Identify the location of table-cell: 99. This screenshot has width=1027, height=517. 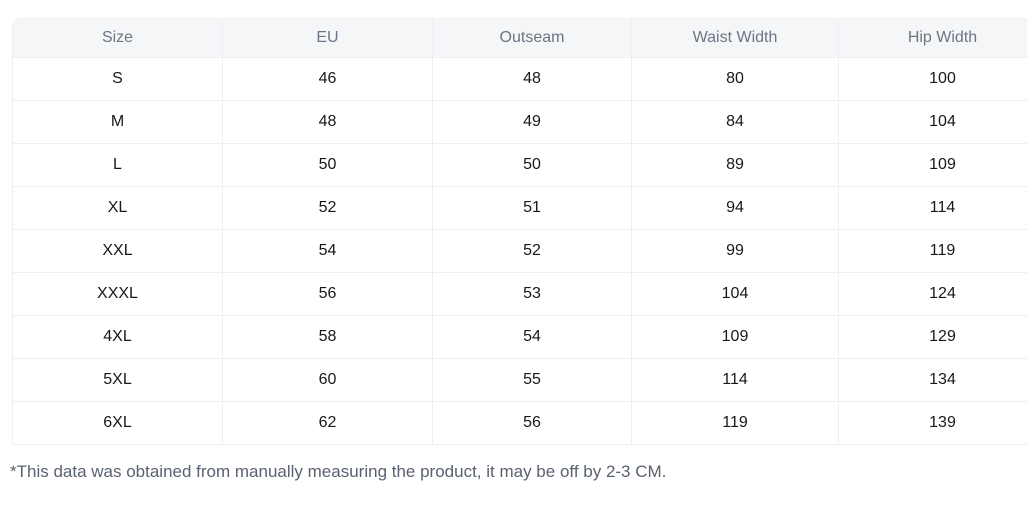
(735, 251).